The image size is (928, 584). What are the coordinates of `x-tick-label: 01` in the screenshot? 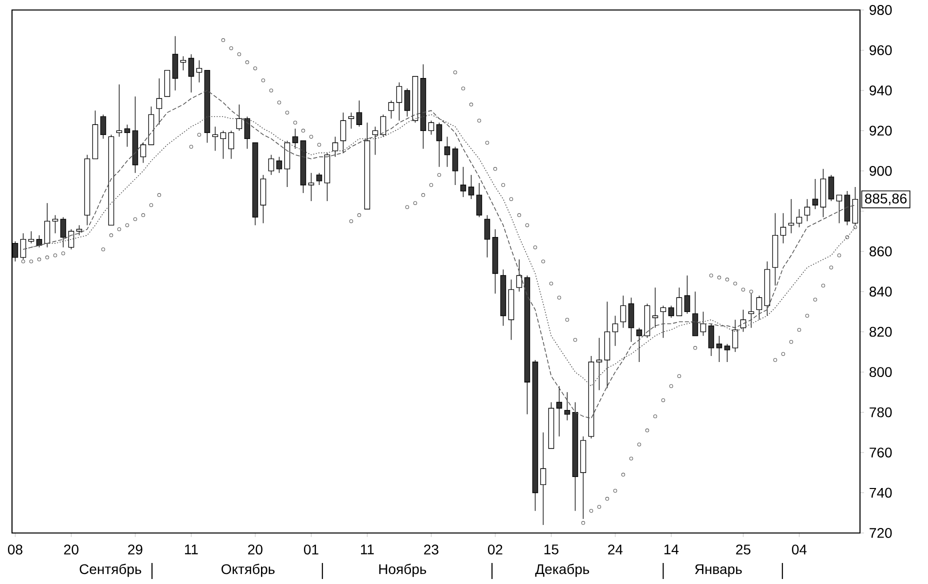 It's located at (311, 549).